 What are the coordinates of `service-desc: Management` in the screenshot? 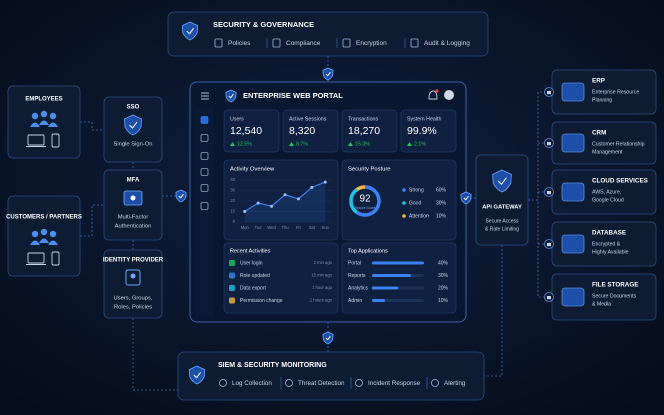 It's located at (607, 152).